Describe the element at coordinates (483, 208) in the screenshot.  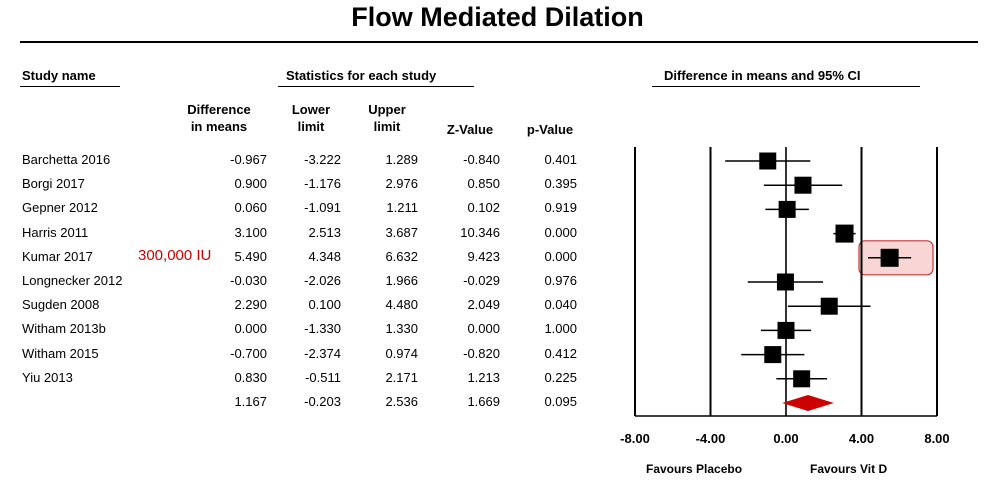
I see `z-cell: 0.102` at that location.